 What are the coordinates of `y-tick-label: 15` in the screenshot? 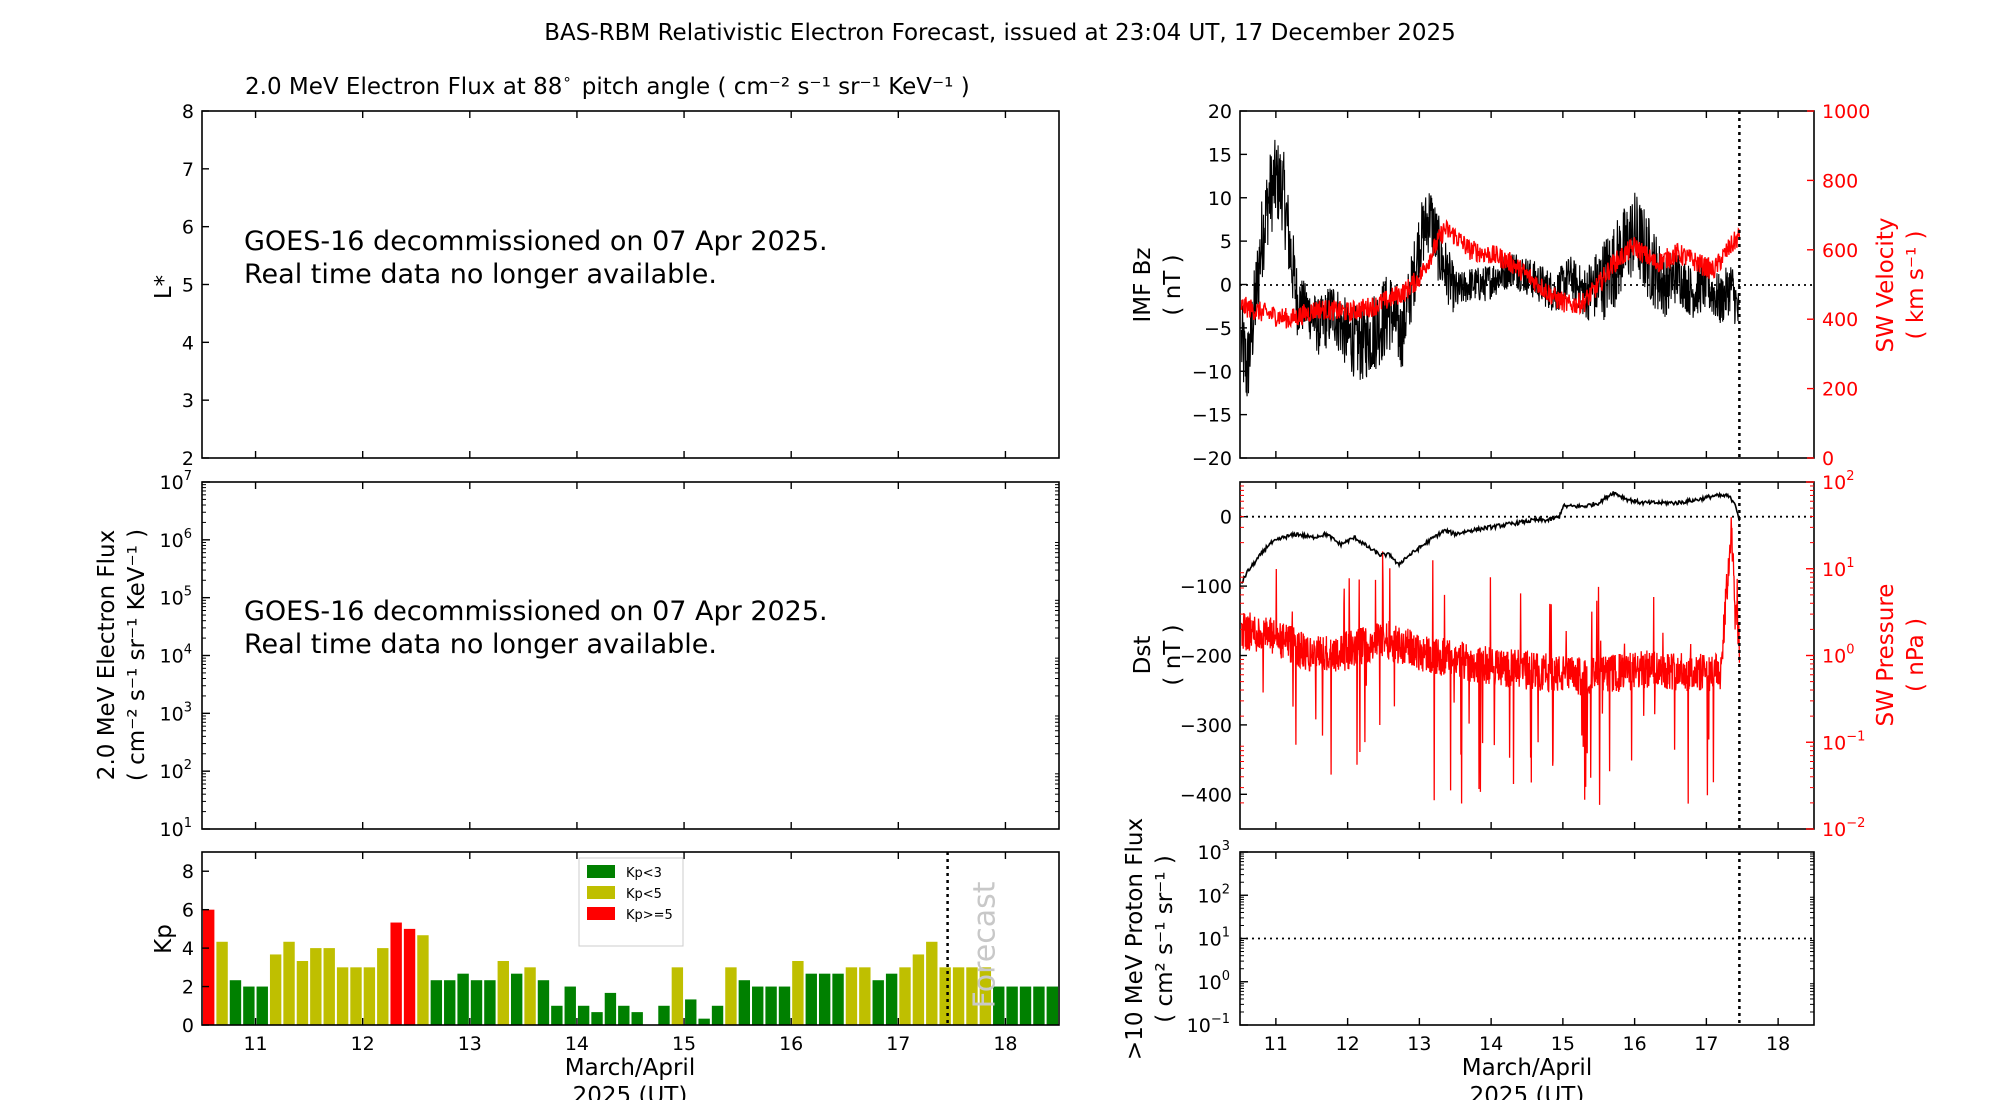 It's located at (1220, 155).